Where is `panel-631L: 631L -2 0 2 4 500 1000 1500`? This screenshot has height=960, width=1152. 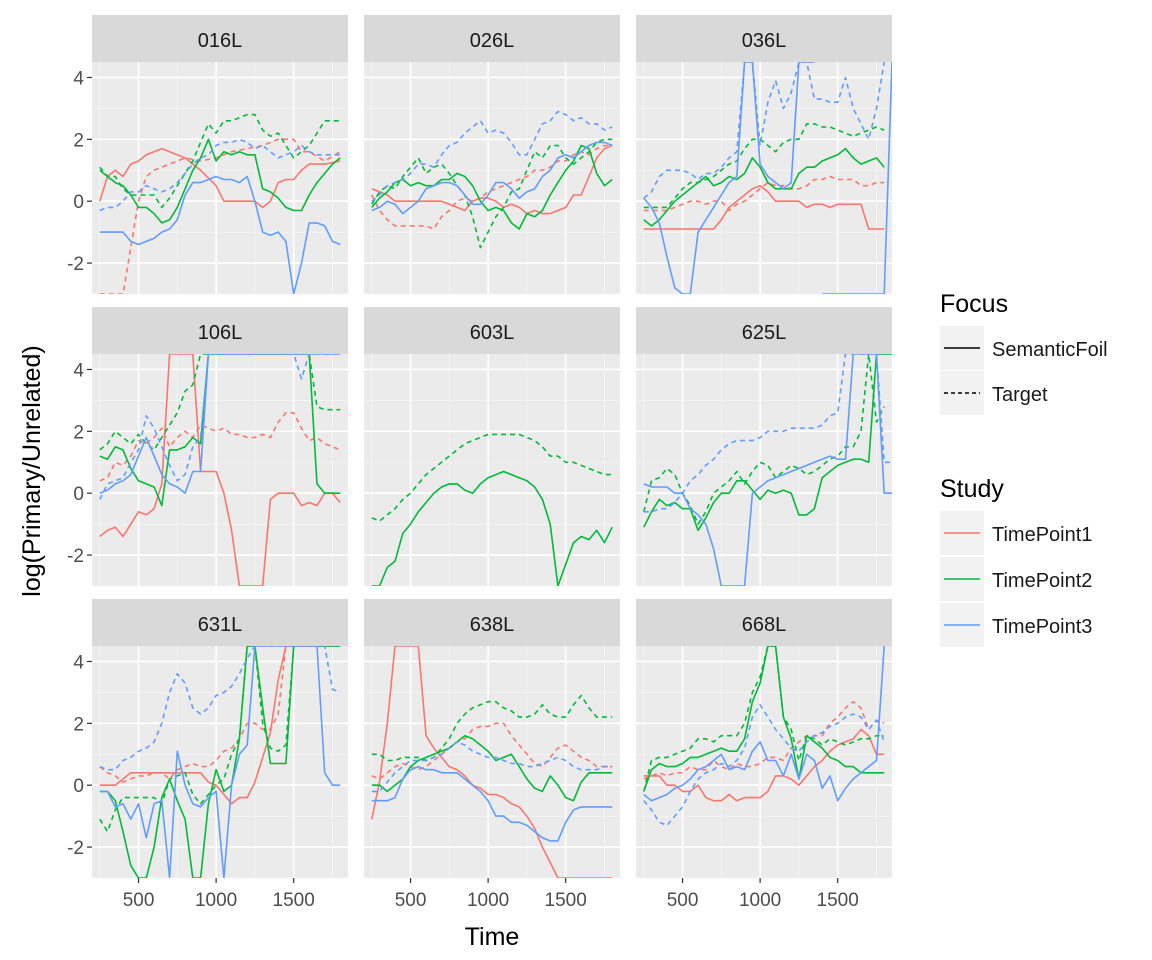
panel-631L: 631L -2 0 2 4 500 1000 1500 is located at coordinates (207, 755).